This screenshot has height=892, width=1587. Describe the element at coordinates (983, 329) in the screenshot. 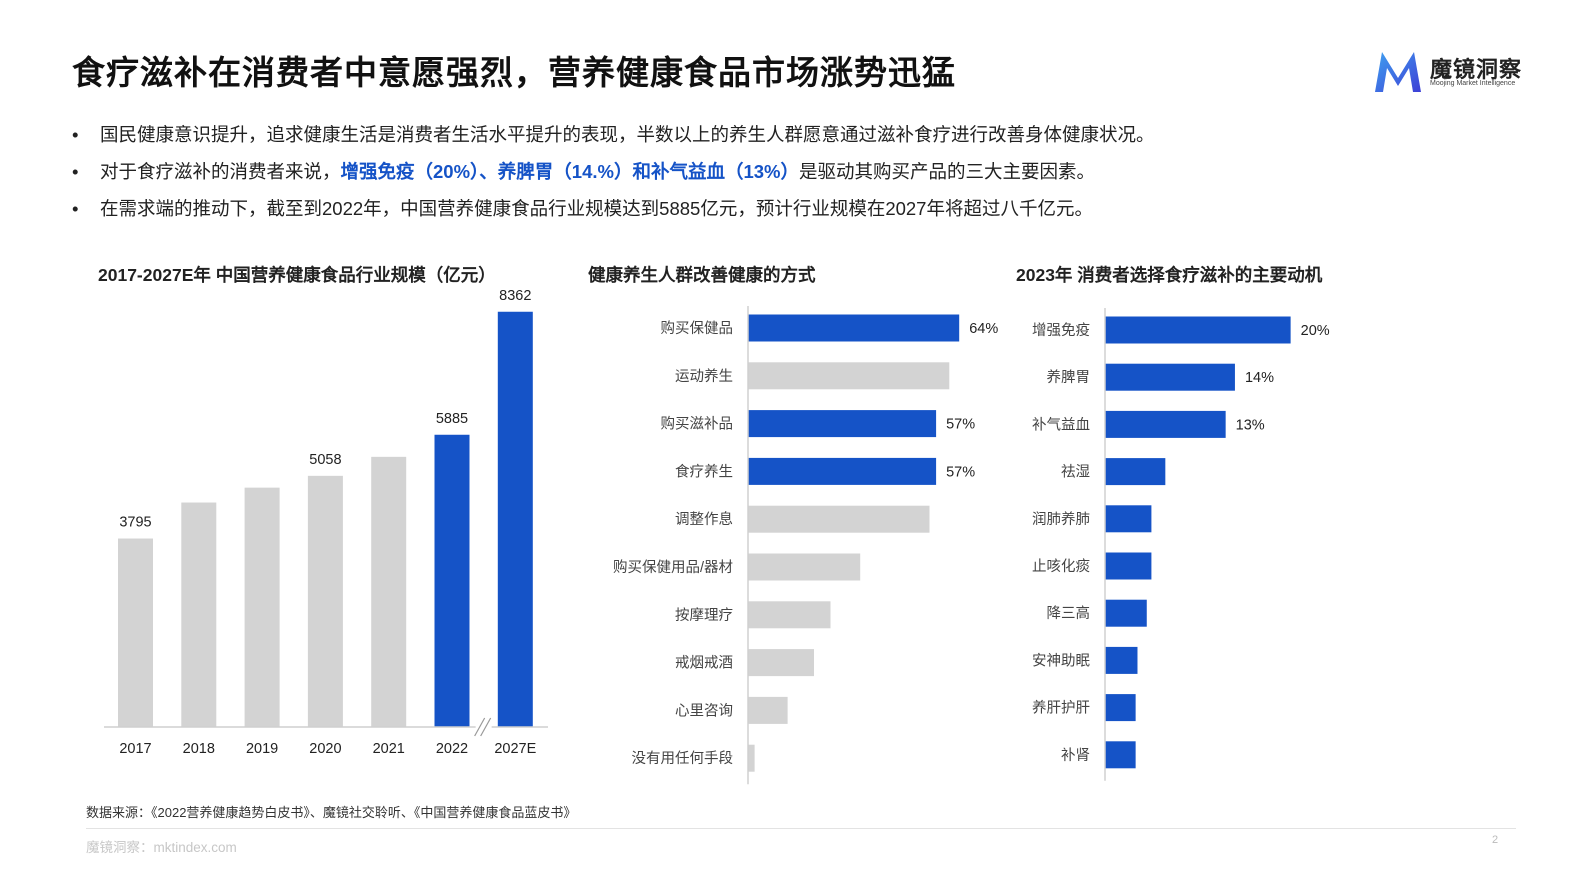

I see `bar-value-label: 64%` at that location.